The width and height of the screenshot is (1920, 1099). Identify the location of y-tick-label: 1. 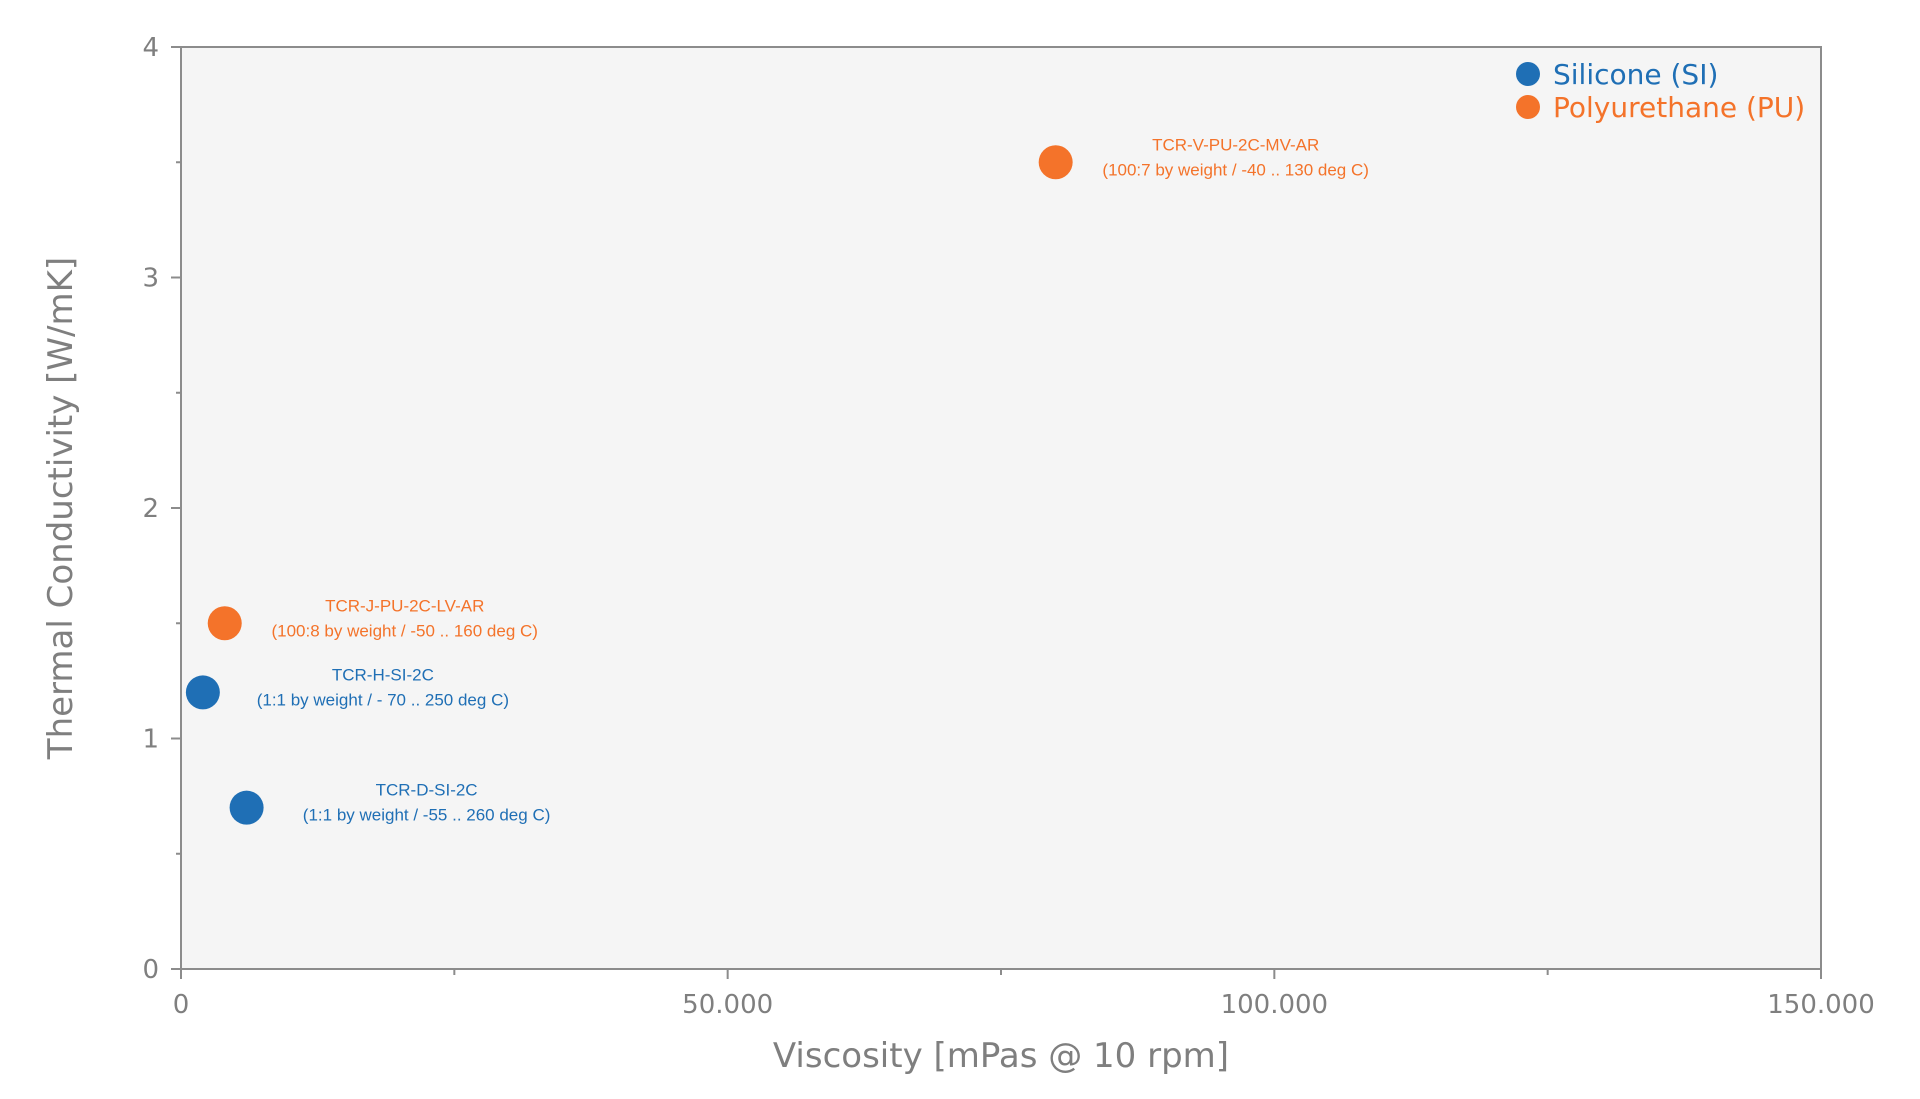
(150, 740).